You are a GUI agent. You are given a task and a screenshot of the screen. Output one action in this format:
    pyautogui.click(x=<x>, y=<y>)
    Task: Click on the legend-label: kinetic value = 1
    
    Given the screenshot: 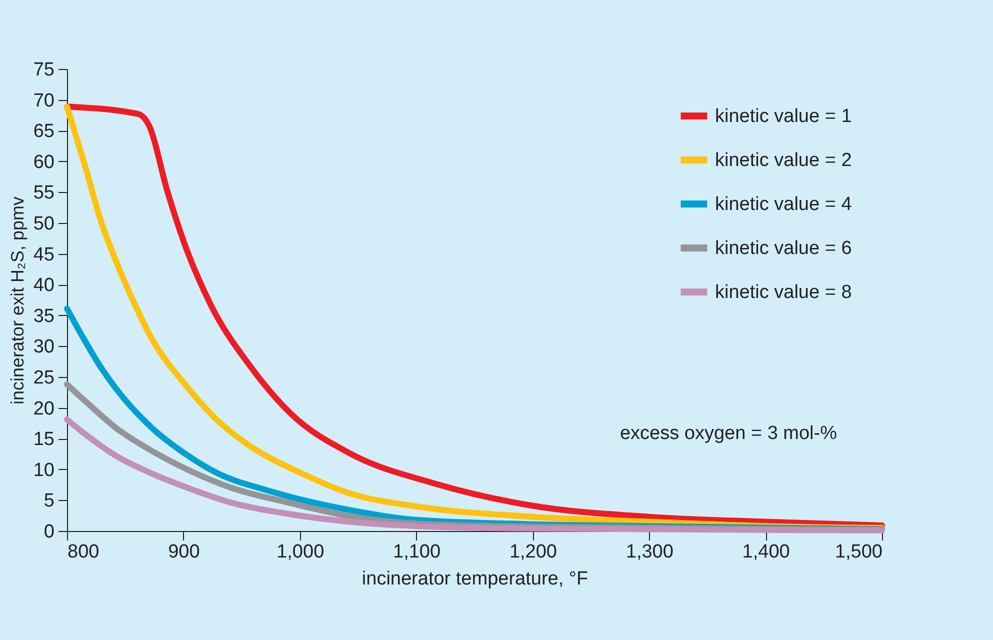 What is the action you would take?
    pyautogui.click(x=783, y=116)
    